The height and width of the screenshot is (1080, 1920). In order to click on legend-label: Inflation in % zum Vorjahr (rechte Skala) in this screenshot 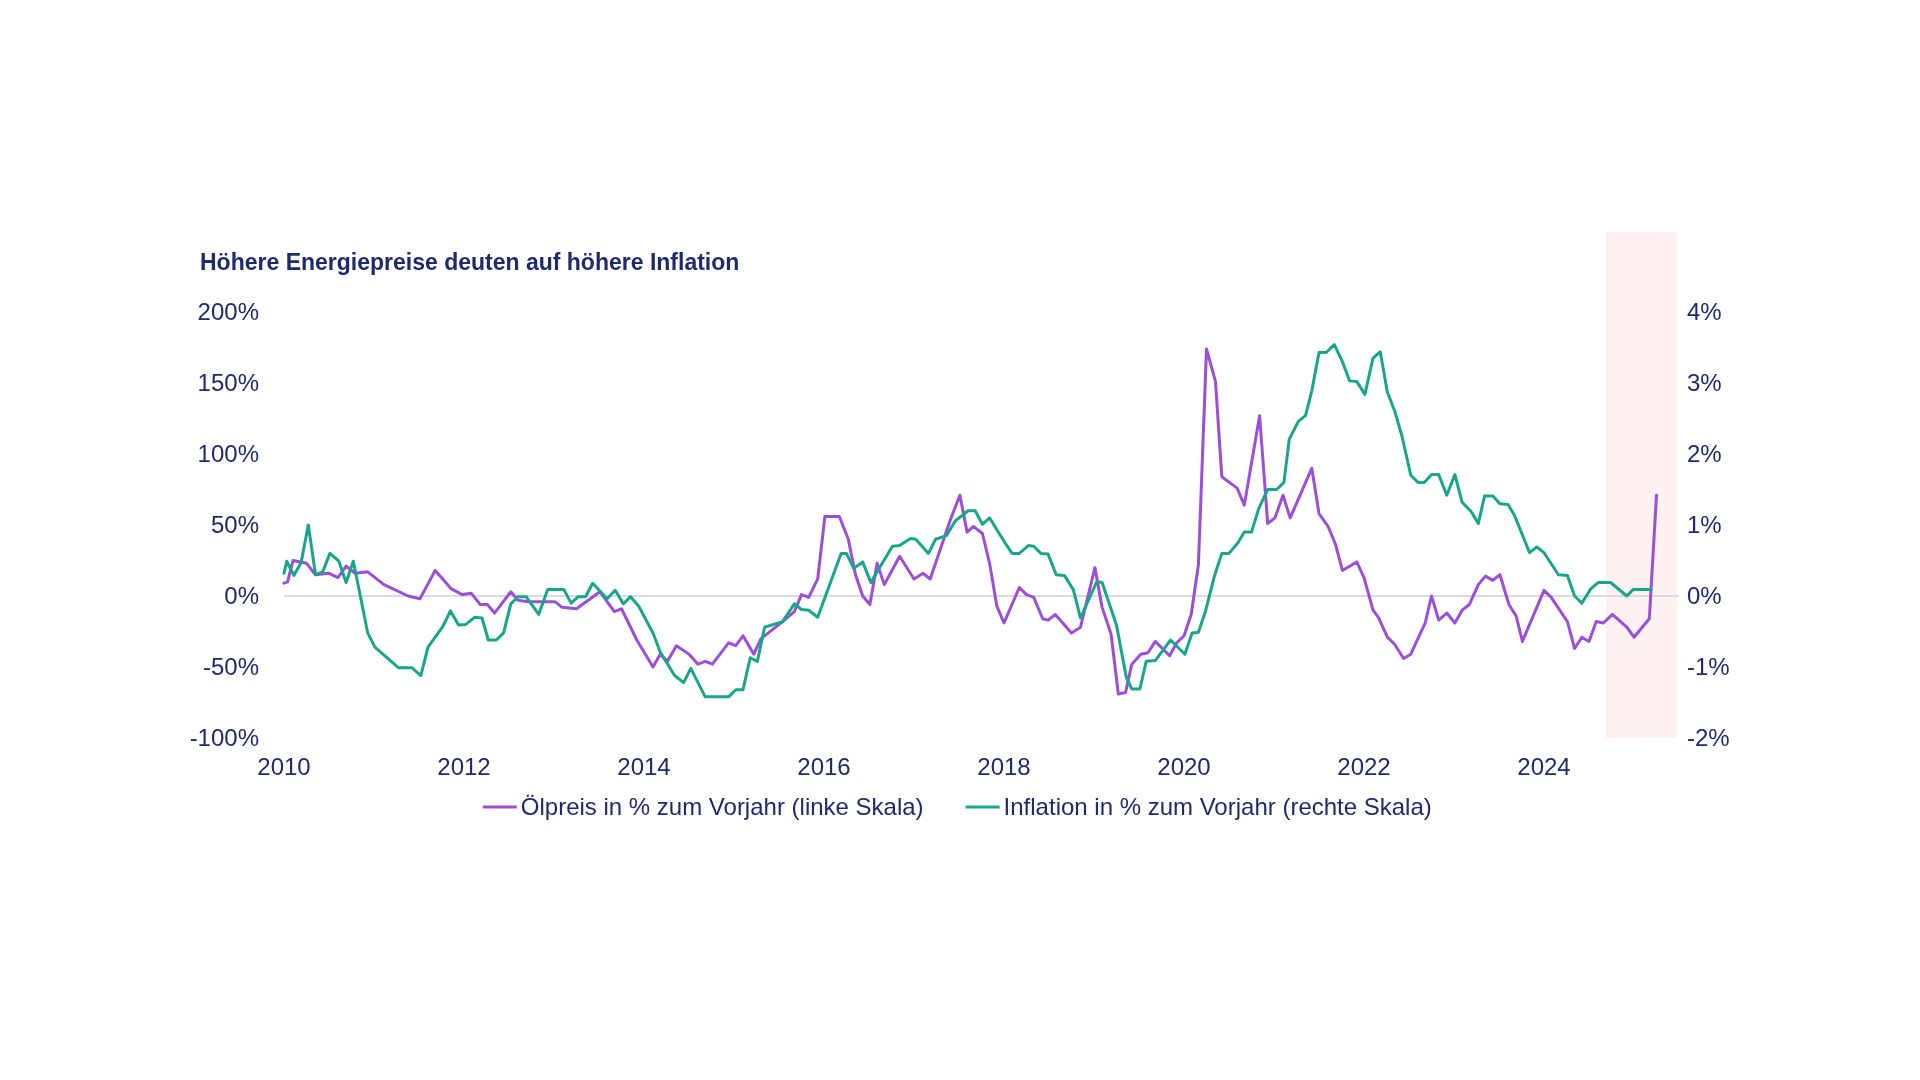, I will do `click(1217, 807)`.